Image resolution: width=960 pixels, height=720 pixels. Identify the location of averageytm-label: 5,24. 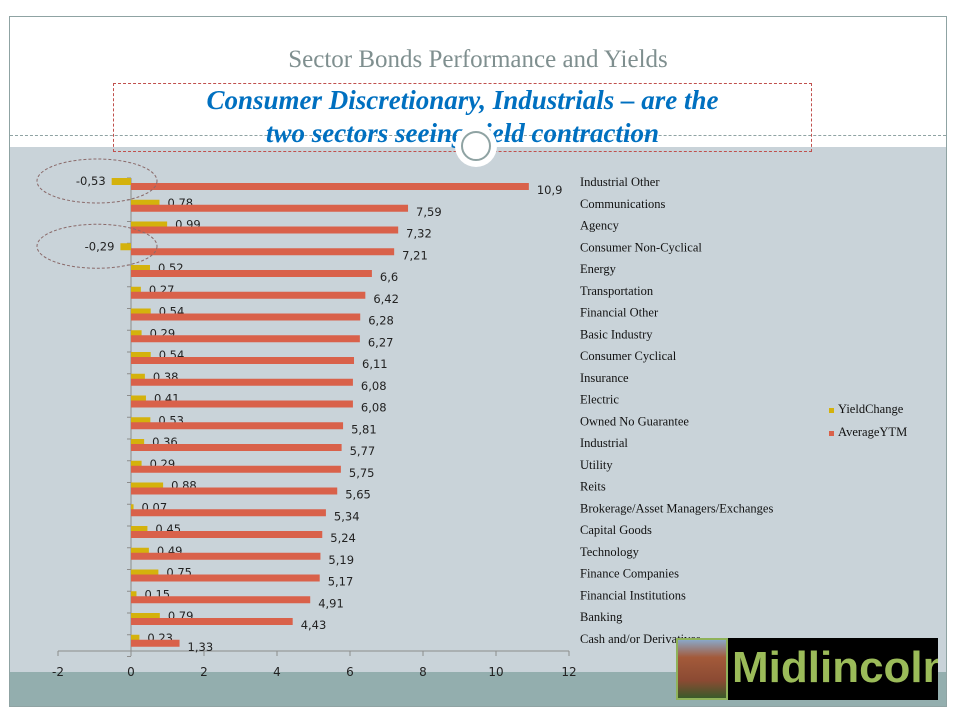
(343, 538).